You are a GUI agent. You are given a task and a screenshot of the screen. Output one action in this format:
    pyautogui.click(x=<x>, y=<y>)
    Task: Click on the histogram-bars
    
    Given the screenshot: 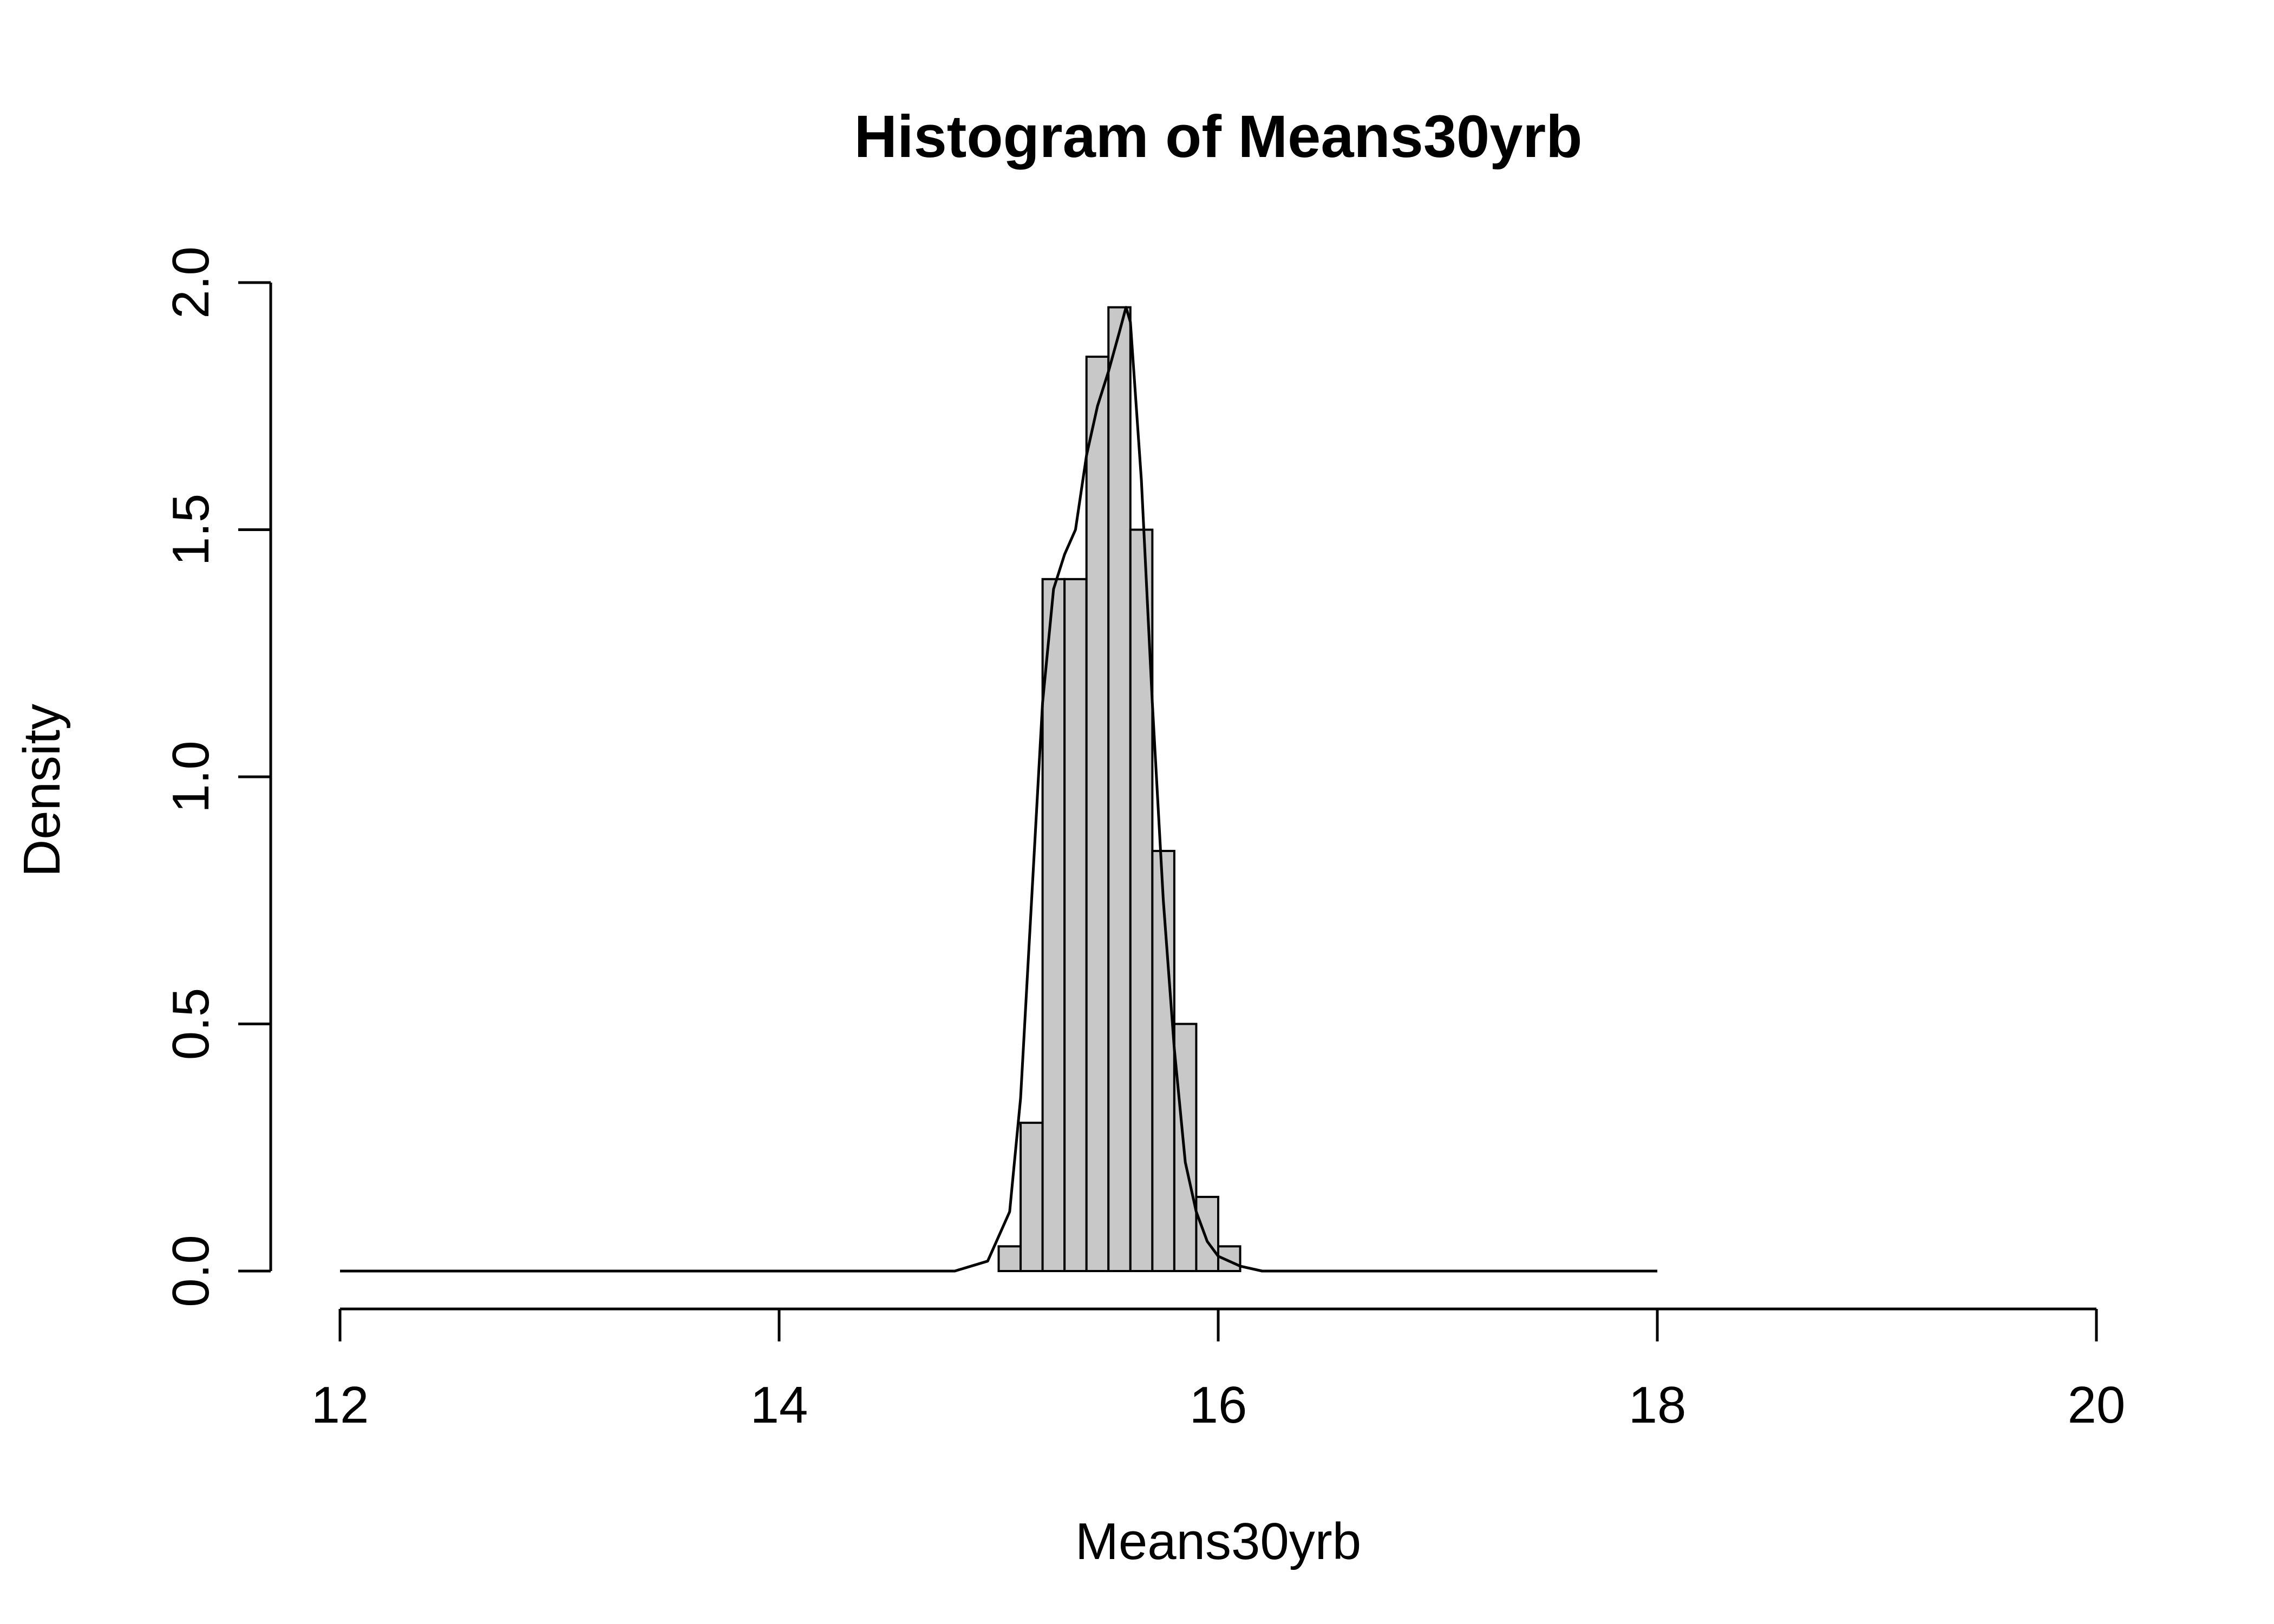 What is the action you would take?
    pyautogui.click(x=1119, y=790)
    